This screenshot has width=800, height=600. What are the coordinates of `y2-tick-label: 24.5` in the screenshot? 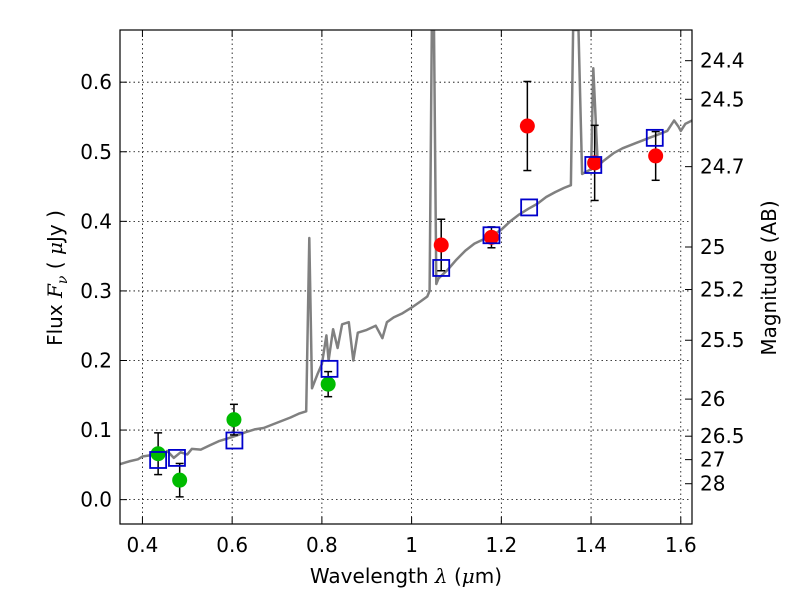 It's located at (722, 99).